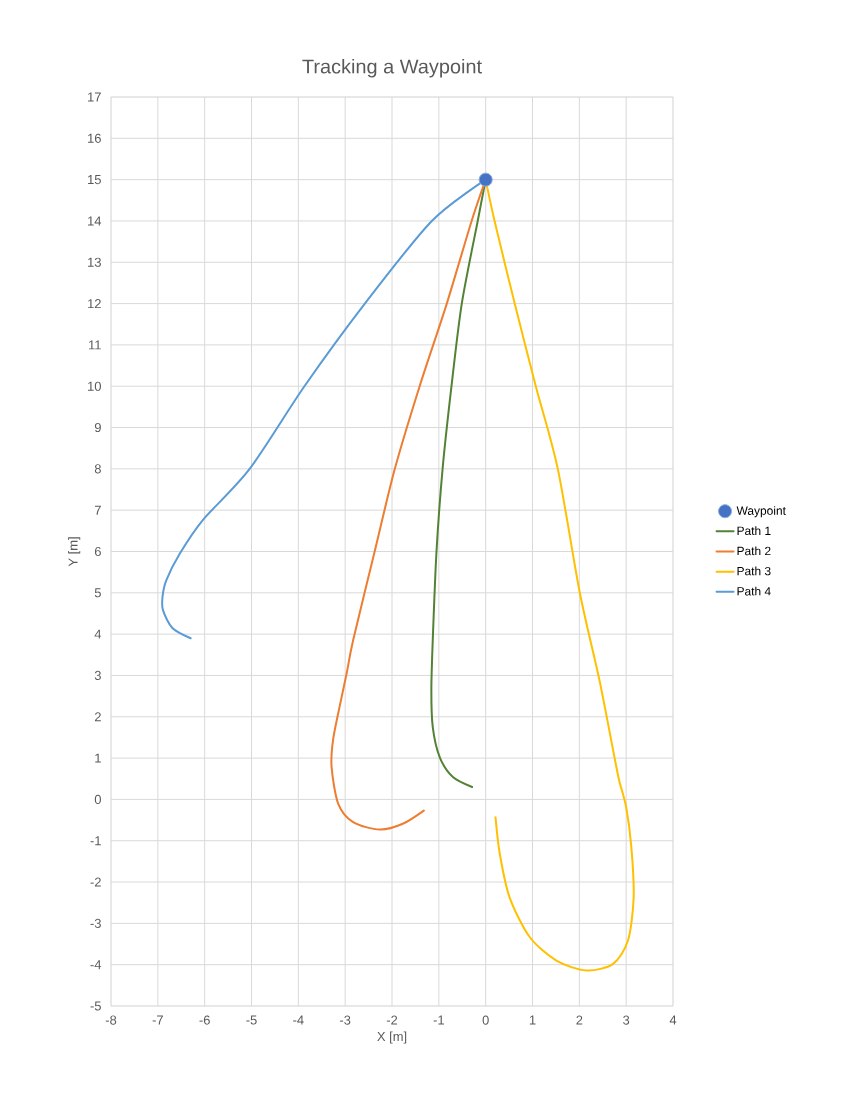 This screenshot has width=853, height=1099. I want to click on y-tick-label: 9, so click(97, 427).